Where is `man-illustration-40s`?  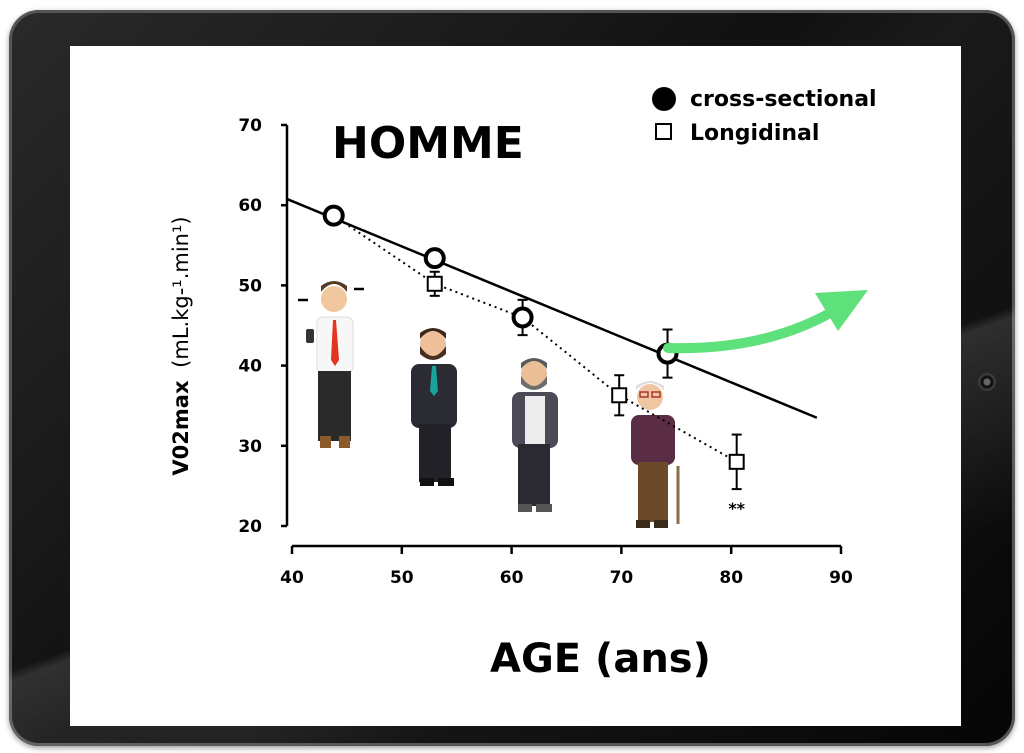 man-illustration-40s is located at coordinates (331, 364).